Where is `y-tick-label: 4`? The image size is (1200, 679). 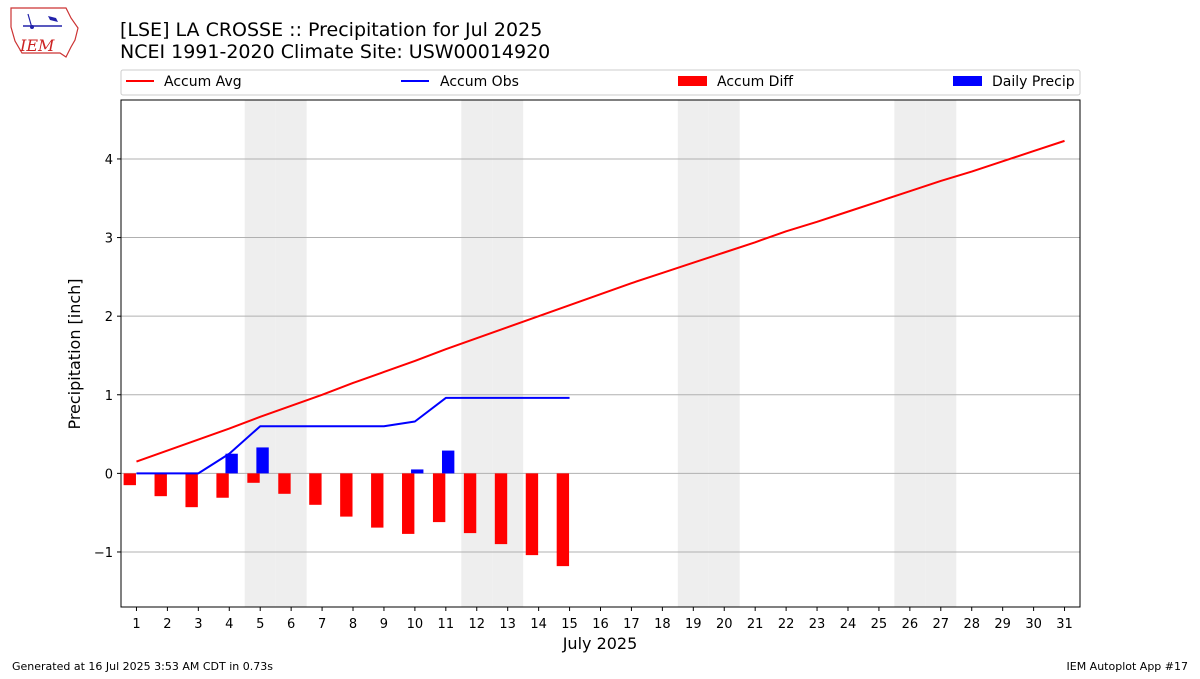 y-tick-label: 4 is located at coordinates (109, 160).